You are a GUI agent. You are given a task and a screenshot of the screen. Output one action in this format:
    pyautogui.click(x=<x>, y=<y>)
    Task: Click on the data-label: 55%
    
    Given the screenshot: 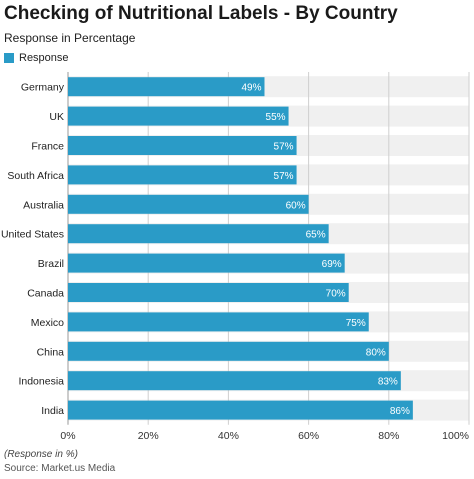 What is the action you would take?
    pyautogui.click(x=276, y=117)
    